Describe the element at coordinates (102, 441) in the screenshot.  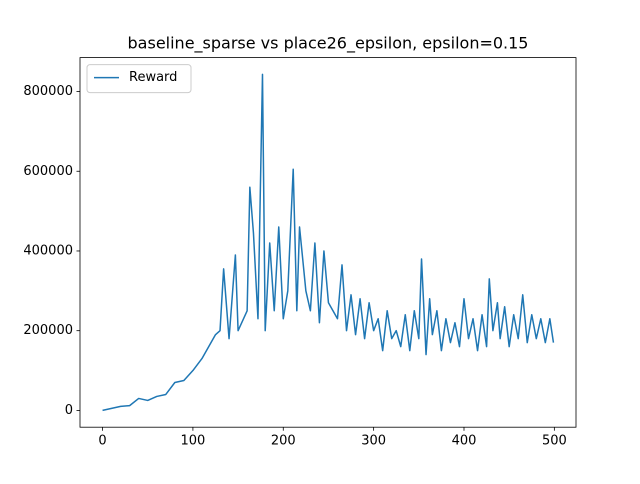
I see `x-tick-label: 0` at that location.